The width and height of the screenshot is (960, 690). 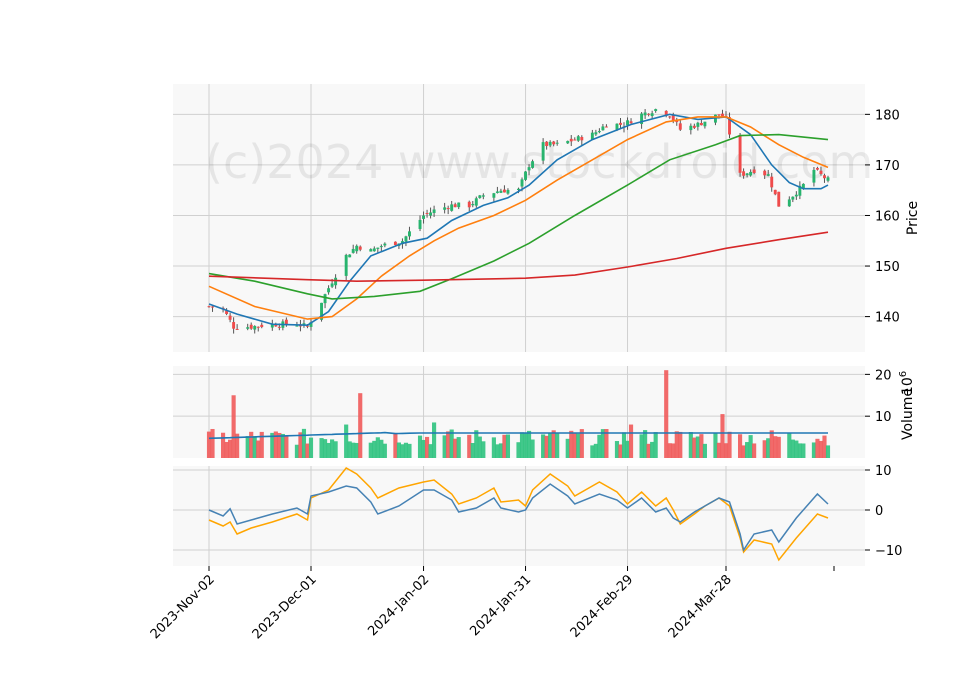 I want to click on y-tick-label: 160, so click(x=887, y=216).